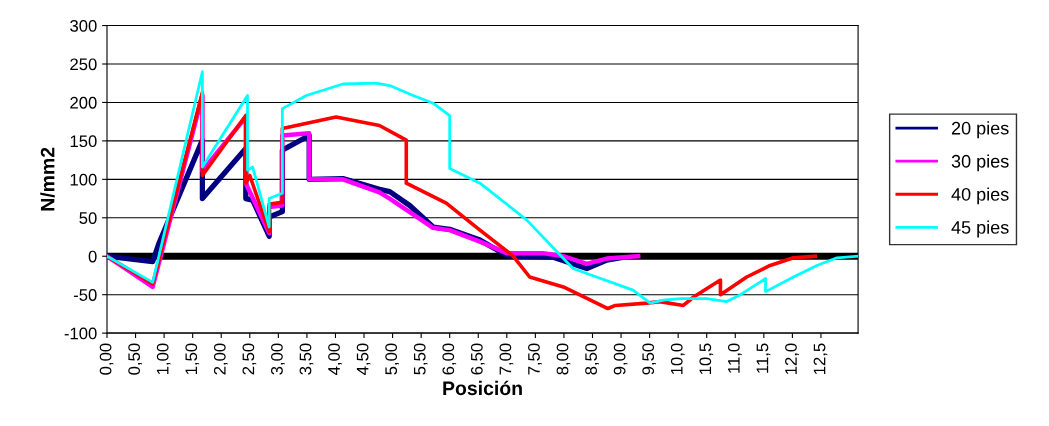  What do you see at coordinates (620, 359) in the screenshot?
I see `x-tick-label: 9,00` at bounding box center [620, 359].